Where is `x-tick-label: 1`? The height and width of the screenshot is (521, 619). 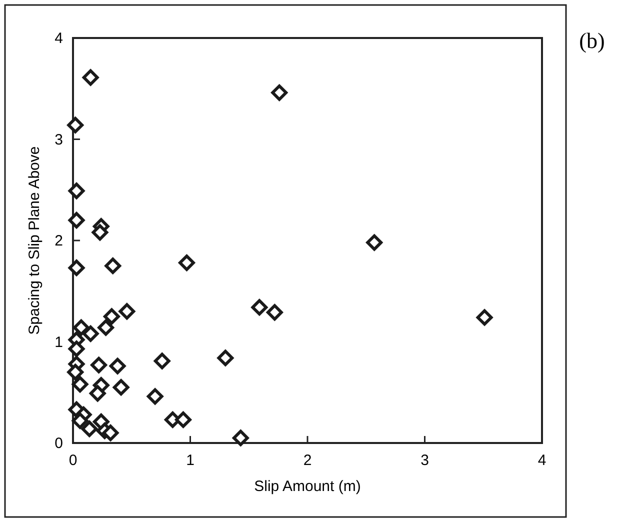
x-tick-label: 1 is located at coordinates (190, 460).